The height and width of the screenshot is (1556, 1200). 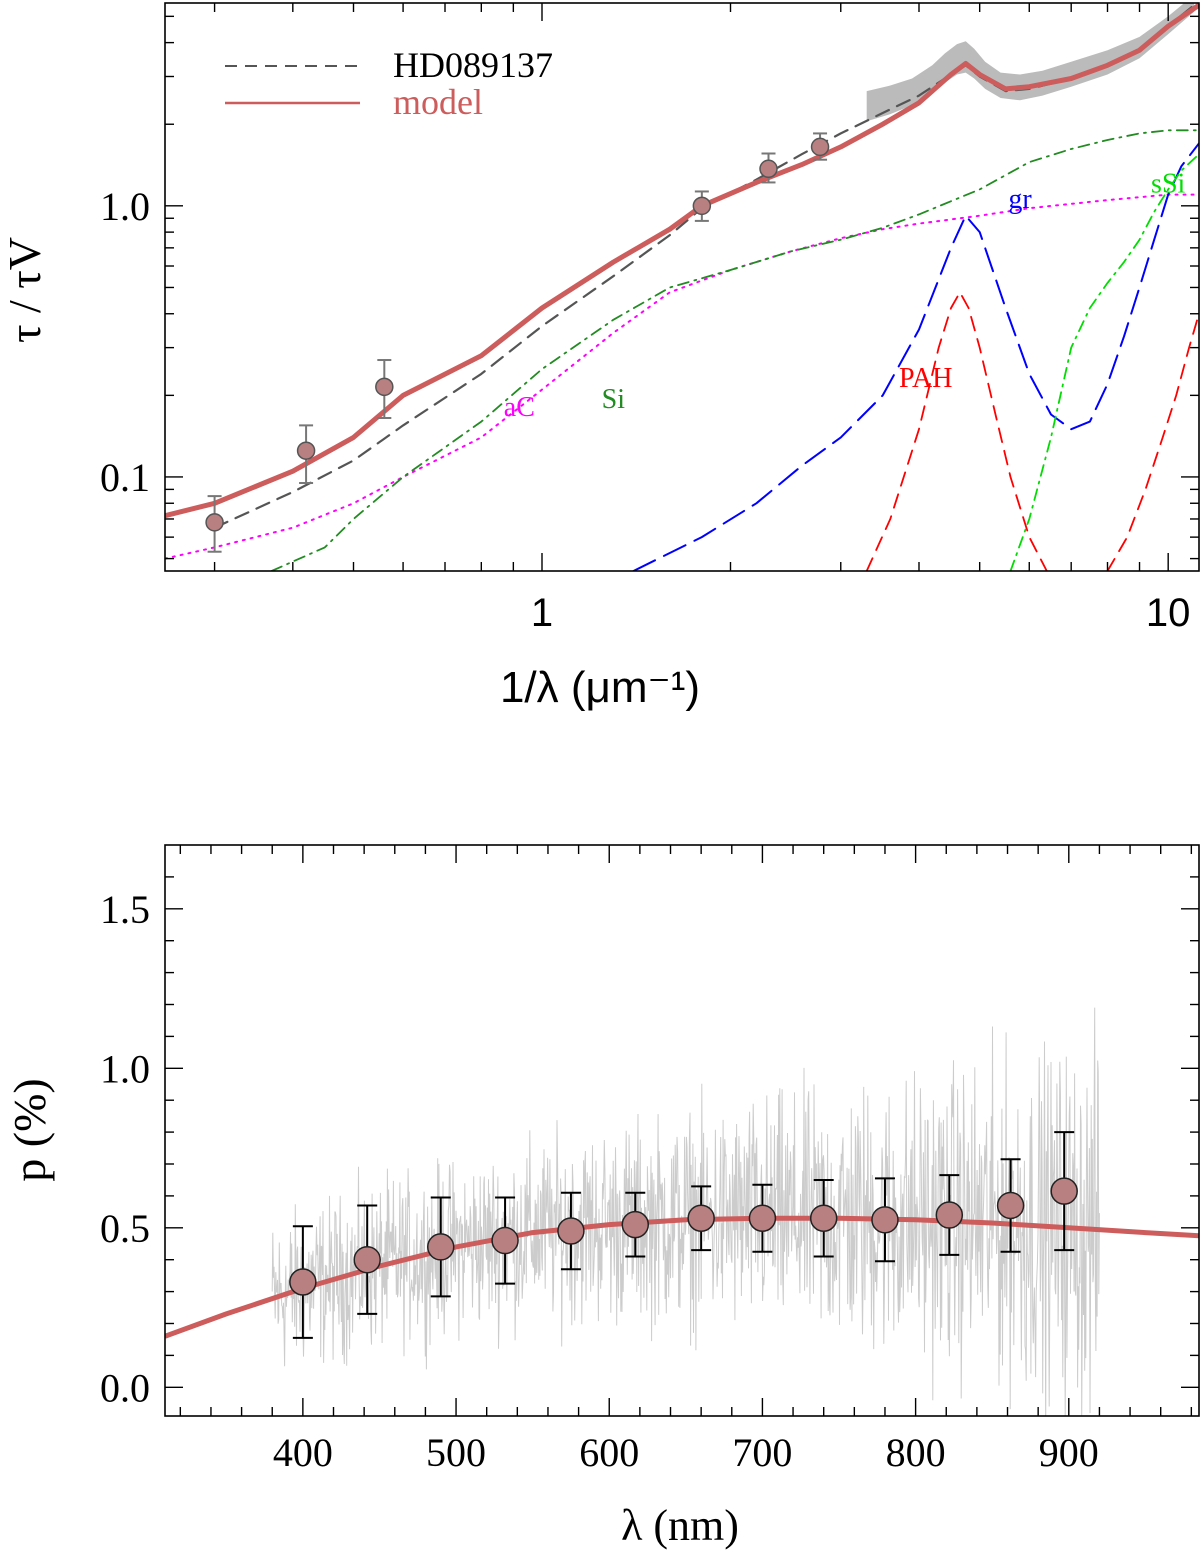 What do you see at coordinates (916, 1452) in the screenshot?
I see `x-tick-label: 800` at bounding box center [916, 1452].